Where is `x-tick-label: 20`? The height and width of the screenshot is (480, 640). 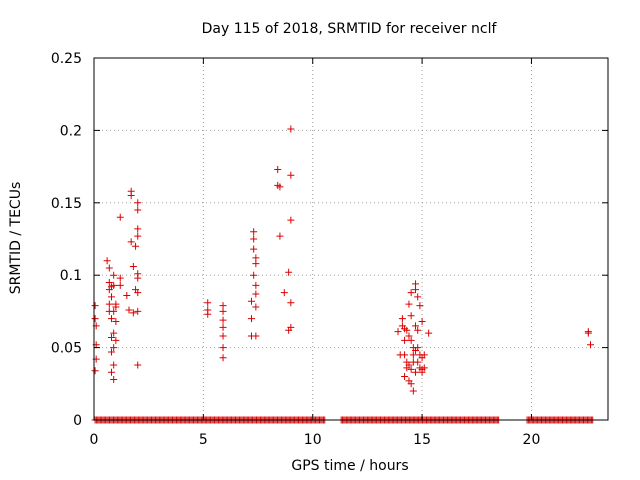 x-tick-label: 20 is located at coordinates (532, 440).